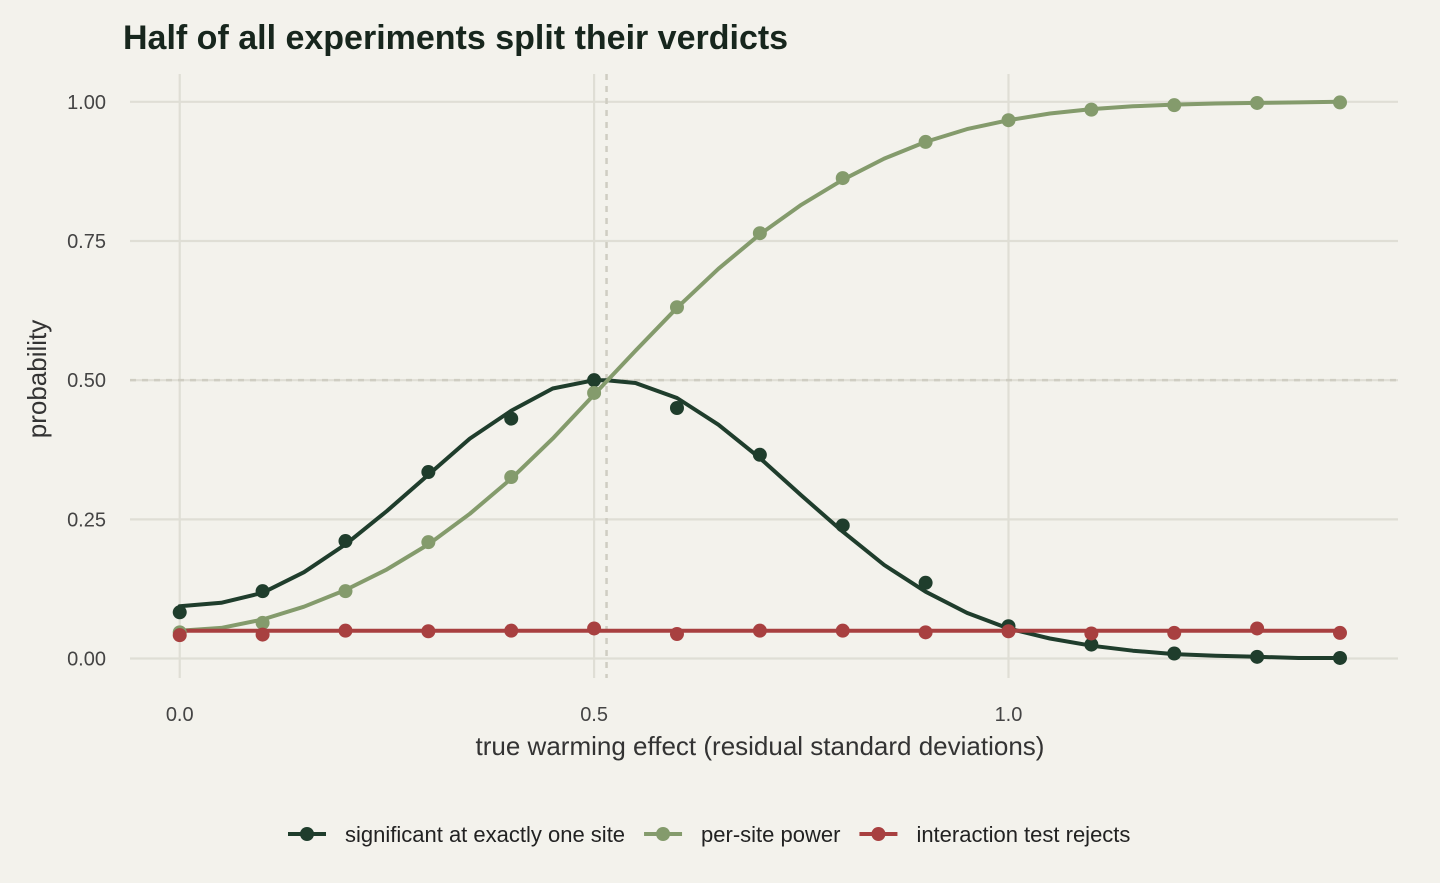 This screenshot has height=883, width=1440. What do you see at coordinates (180, 715) in the screenshot?
I see `x-tick-label-0: 0.0` at bounding box center [180, 715].